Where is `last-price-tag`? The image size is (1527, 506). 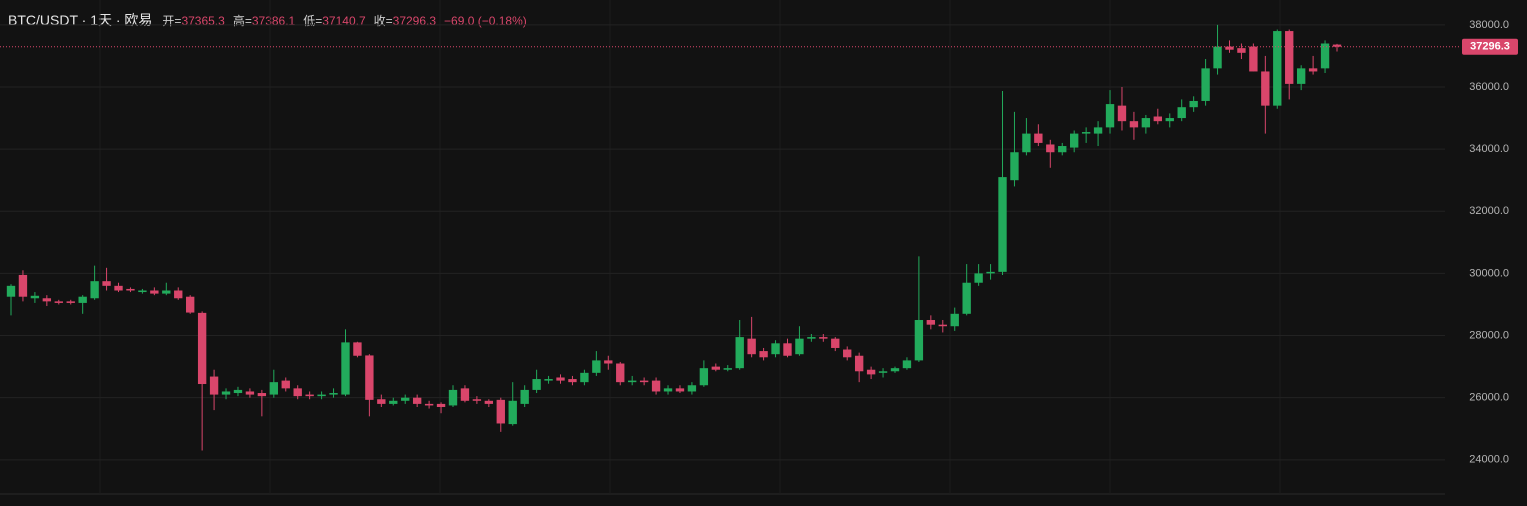
last-price-tag is located at coordinates (1490, 46).